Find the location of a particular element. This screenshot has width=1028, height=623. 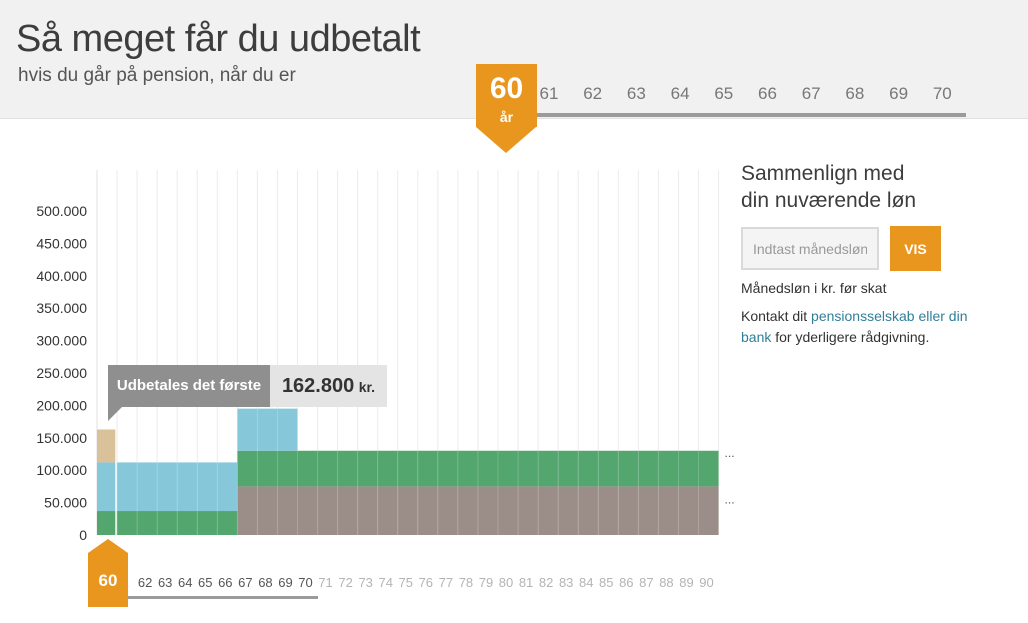

y-tick-label: 200.000 is located at coordinates (61, 405).